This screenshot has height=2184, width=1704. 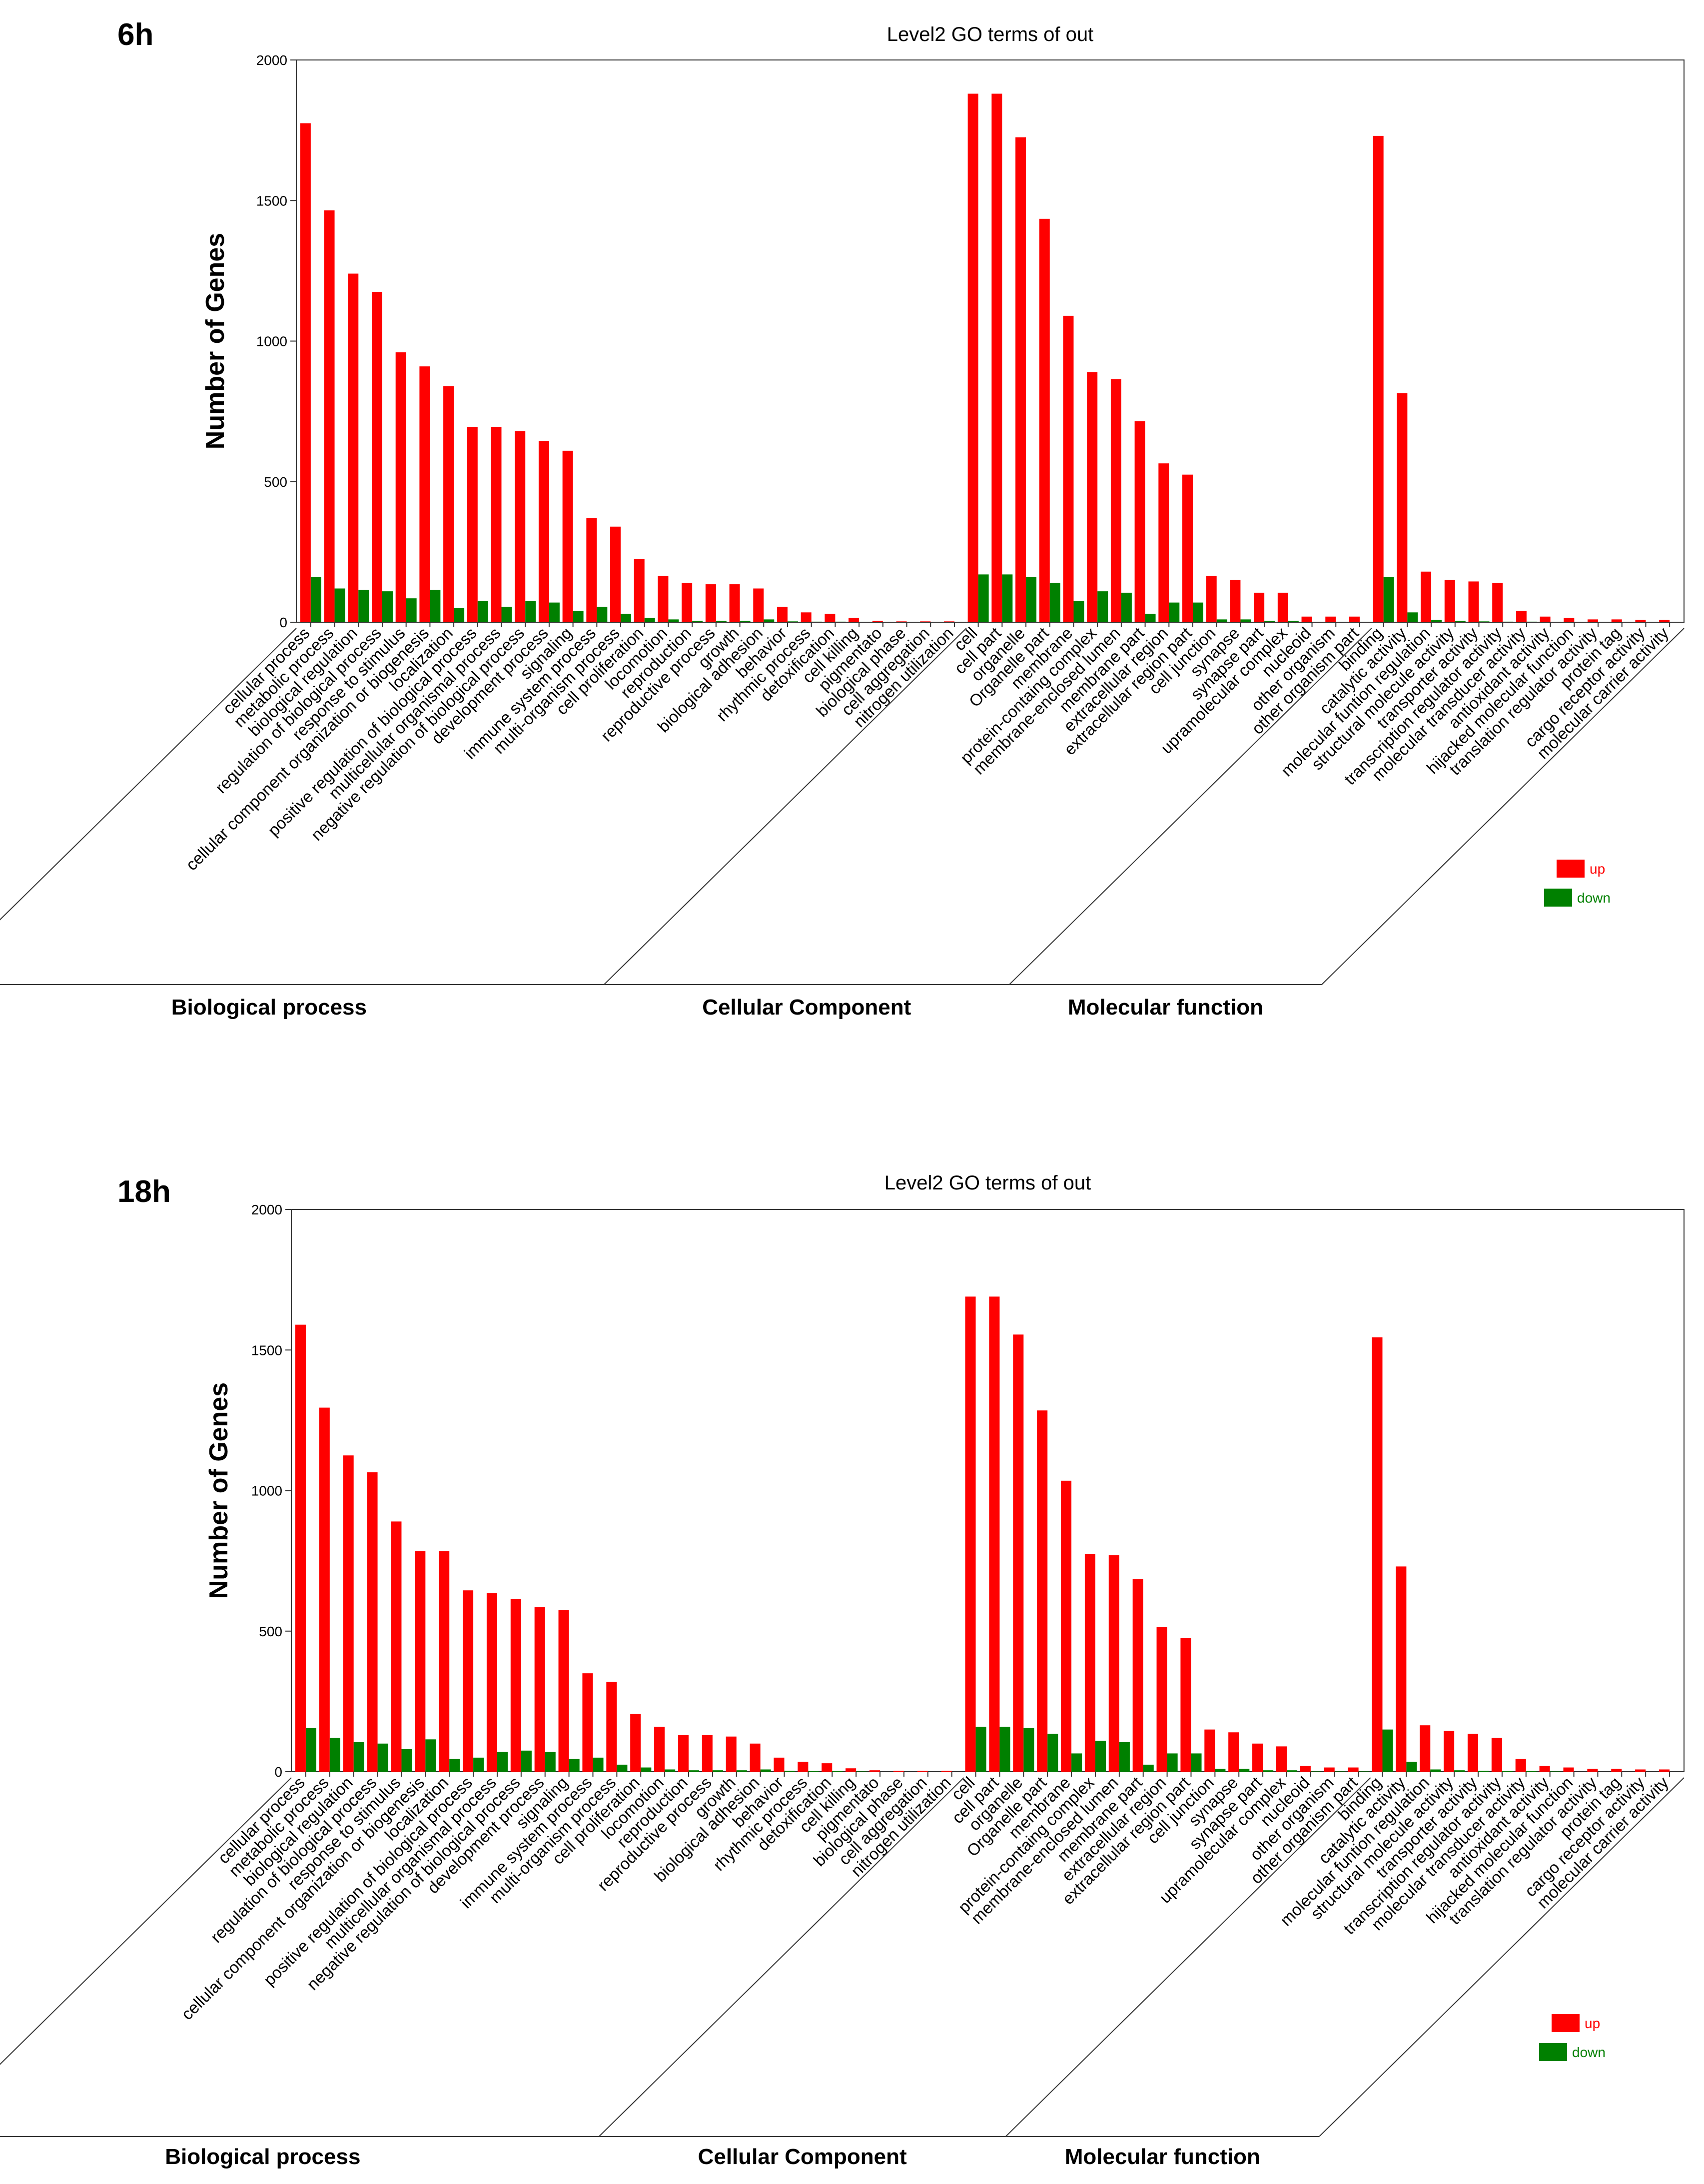 I want to click on bar-down-organelle, so click(x=1028, y=1750).